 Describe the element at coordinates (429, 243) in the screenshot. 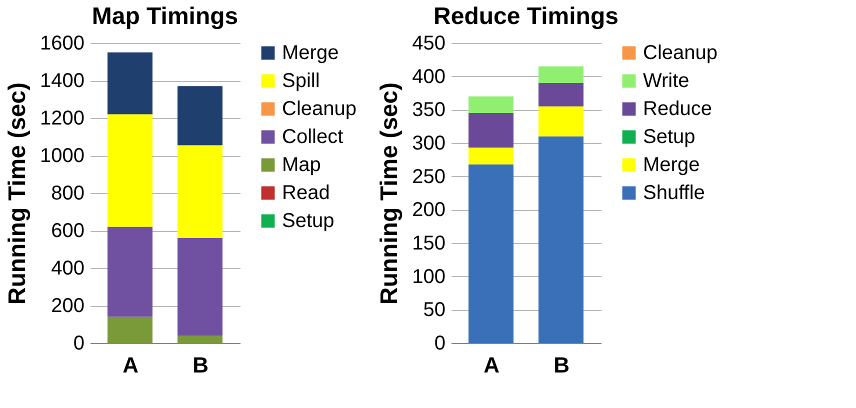

I see `y-tick-label: 150` at that location.